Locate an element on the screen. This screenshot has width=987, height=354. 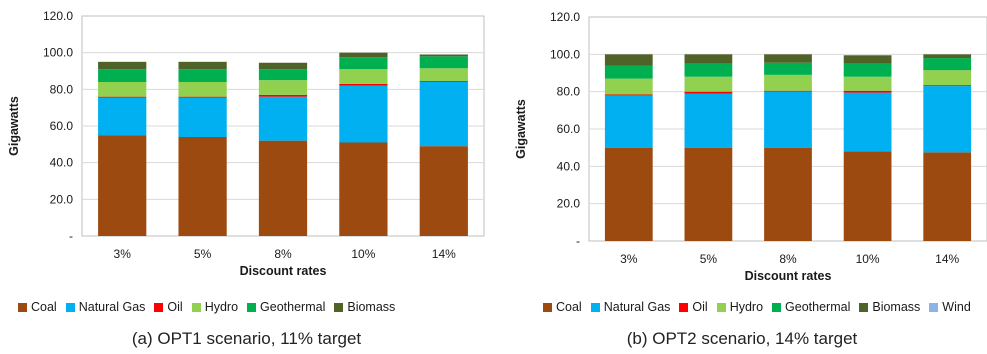
y-tick-label: 20.0 is located at coordinates (569, 204).